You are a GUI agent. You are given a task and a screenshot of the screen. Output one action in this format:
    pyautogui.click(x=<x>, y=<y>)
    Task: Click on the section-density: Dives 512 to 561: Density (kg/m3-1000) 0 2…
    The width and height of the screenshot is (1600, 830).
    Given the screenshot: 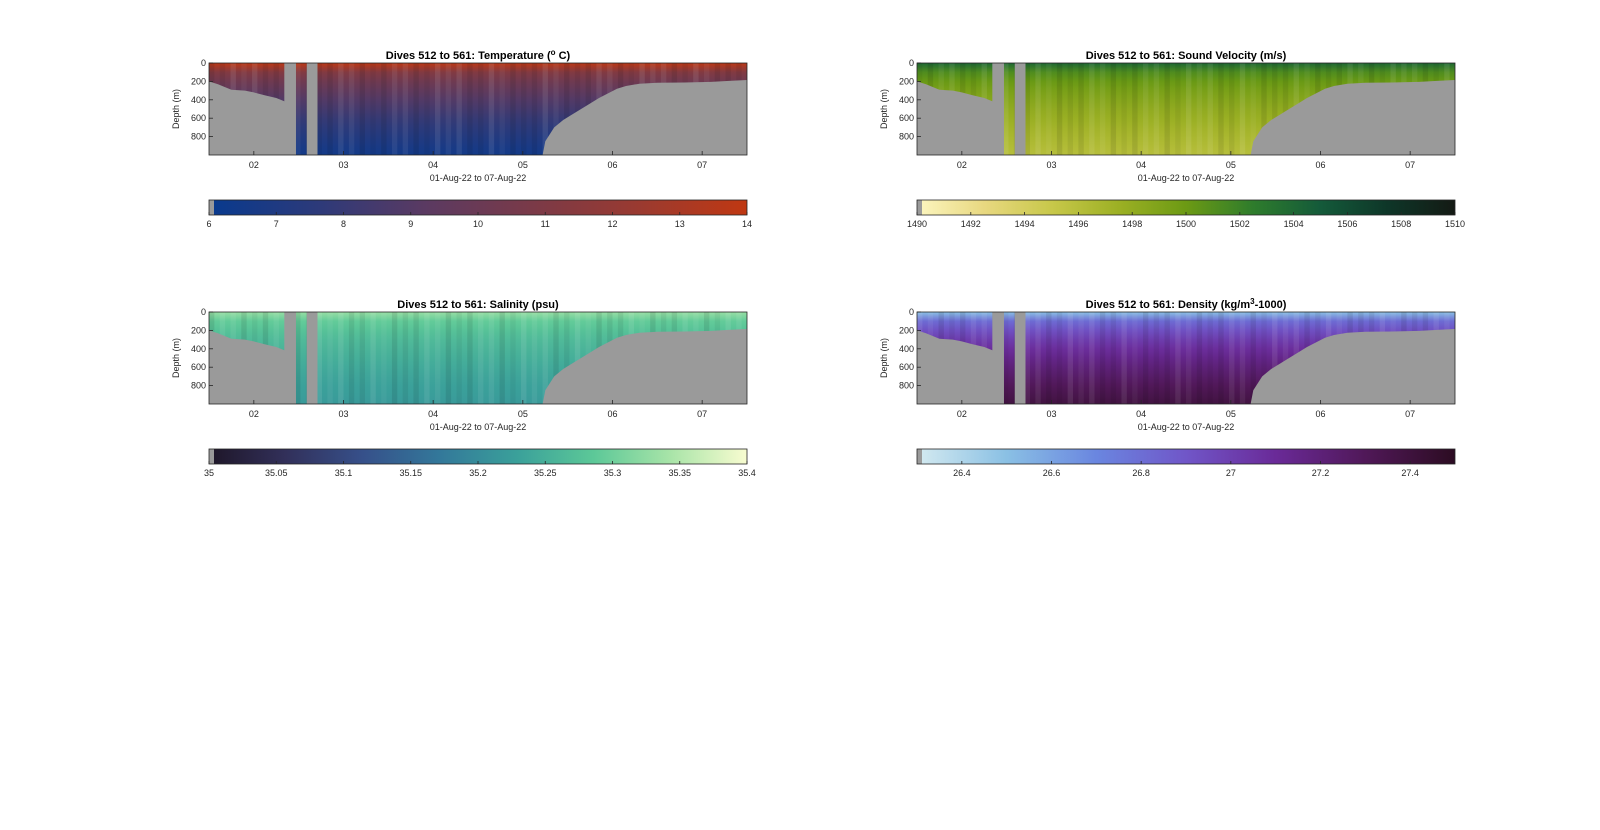 What is the action you would take?
    pyautogui.click(x=1167, y=387)
    